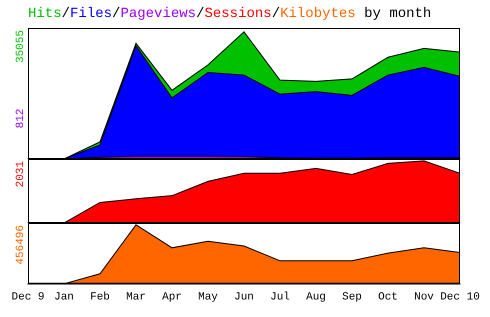 This screenshot has width=490, height=317. Describe the element at coordinates (244, 297) in the screenshot. I see `x-tick-label: Jun` at that location.